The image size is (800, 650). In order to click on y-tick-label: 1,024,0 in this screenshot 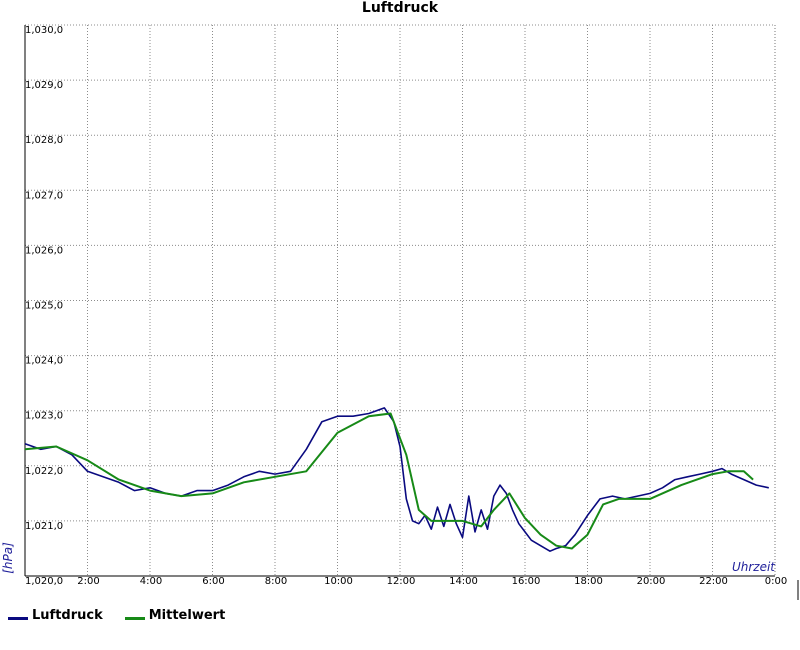, I will do `click(44, 361)`.